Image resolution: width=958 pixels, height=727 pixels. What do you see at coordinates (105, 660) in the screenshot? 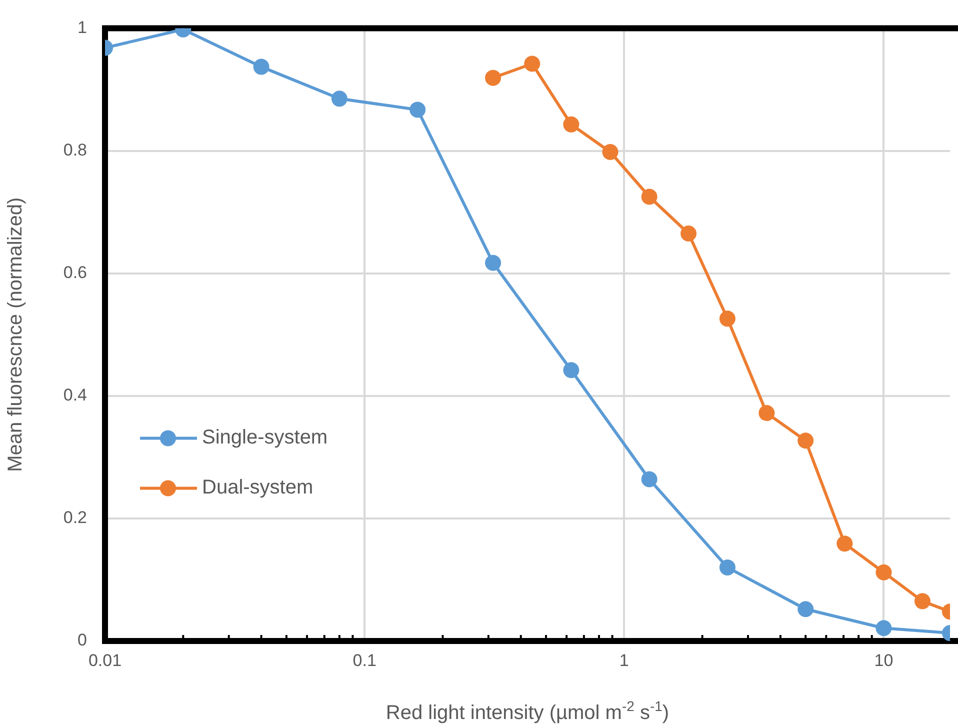
I see `x-tick-label: 0.01` at bounding box center [105, 660].